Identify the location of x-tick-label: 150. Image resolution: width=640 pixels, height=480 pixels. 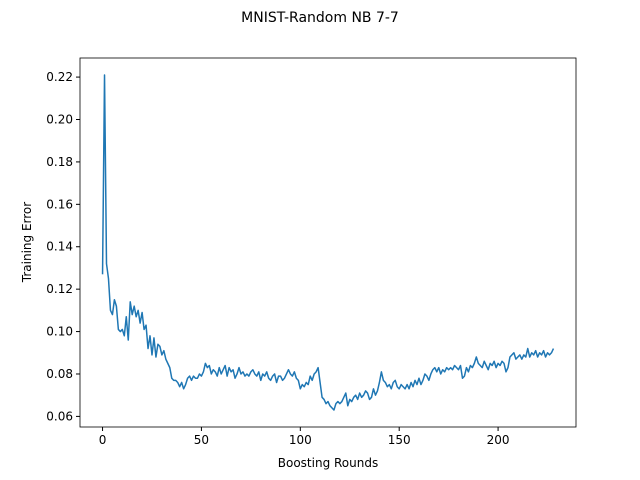
(399, 440).